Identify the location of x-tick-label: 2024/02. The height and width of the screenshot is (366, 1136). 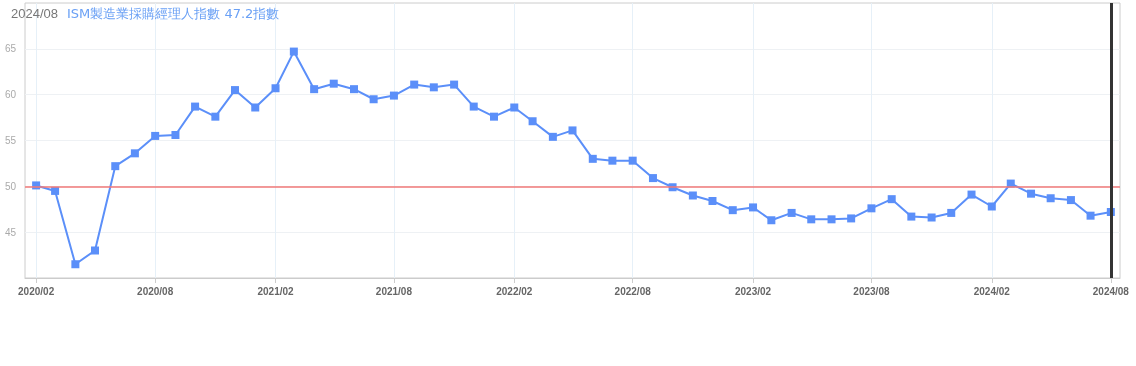
(992, 291).